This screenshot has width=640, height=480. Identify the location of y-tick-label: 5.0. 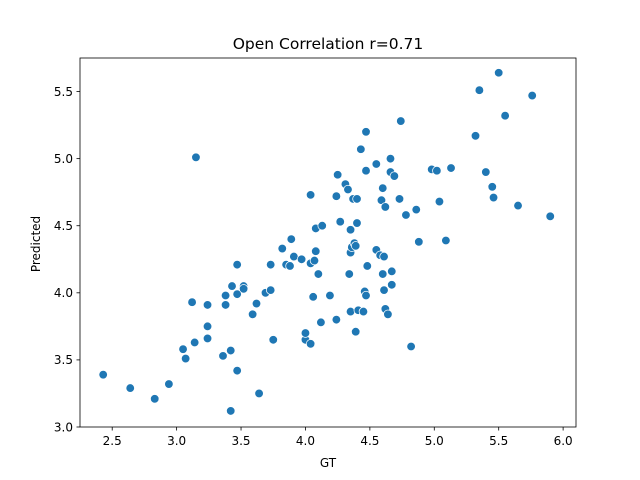
(63, 159).